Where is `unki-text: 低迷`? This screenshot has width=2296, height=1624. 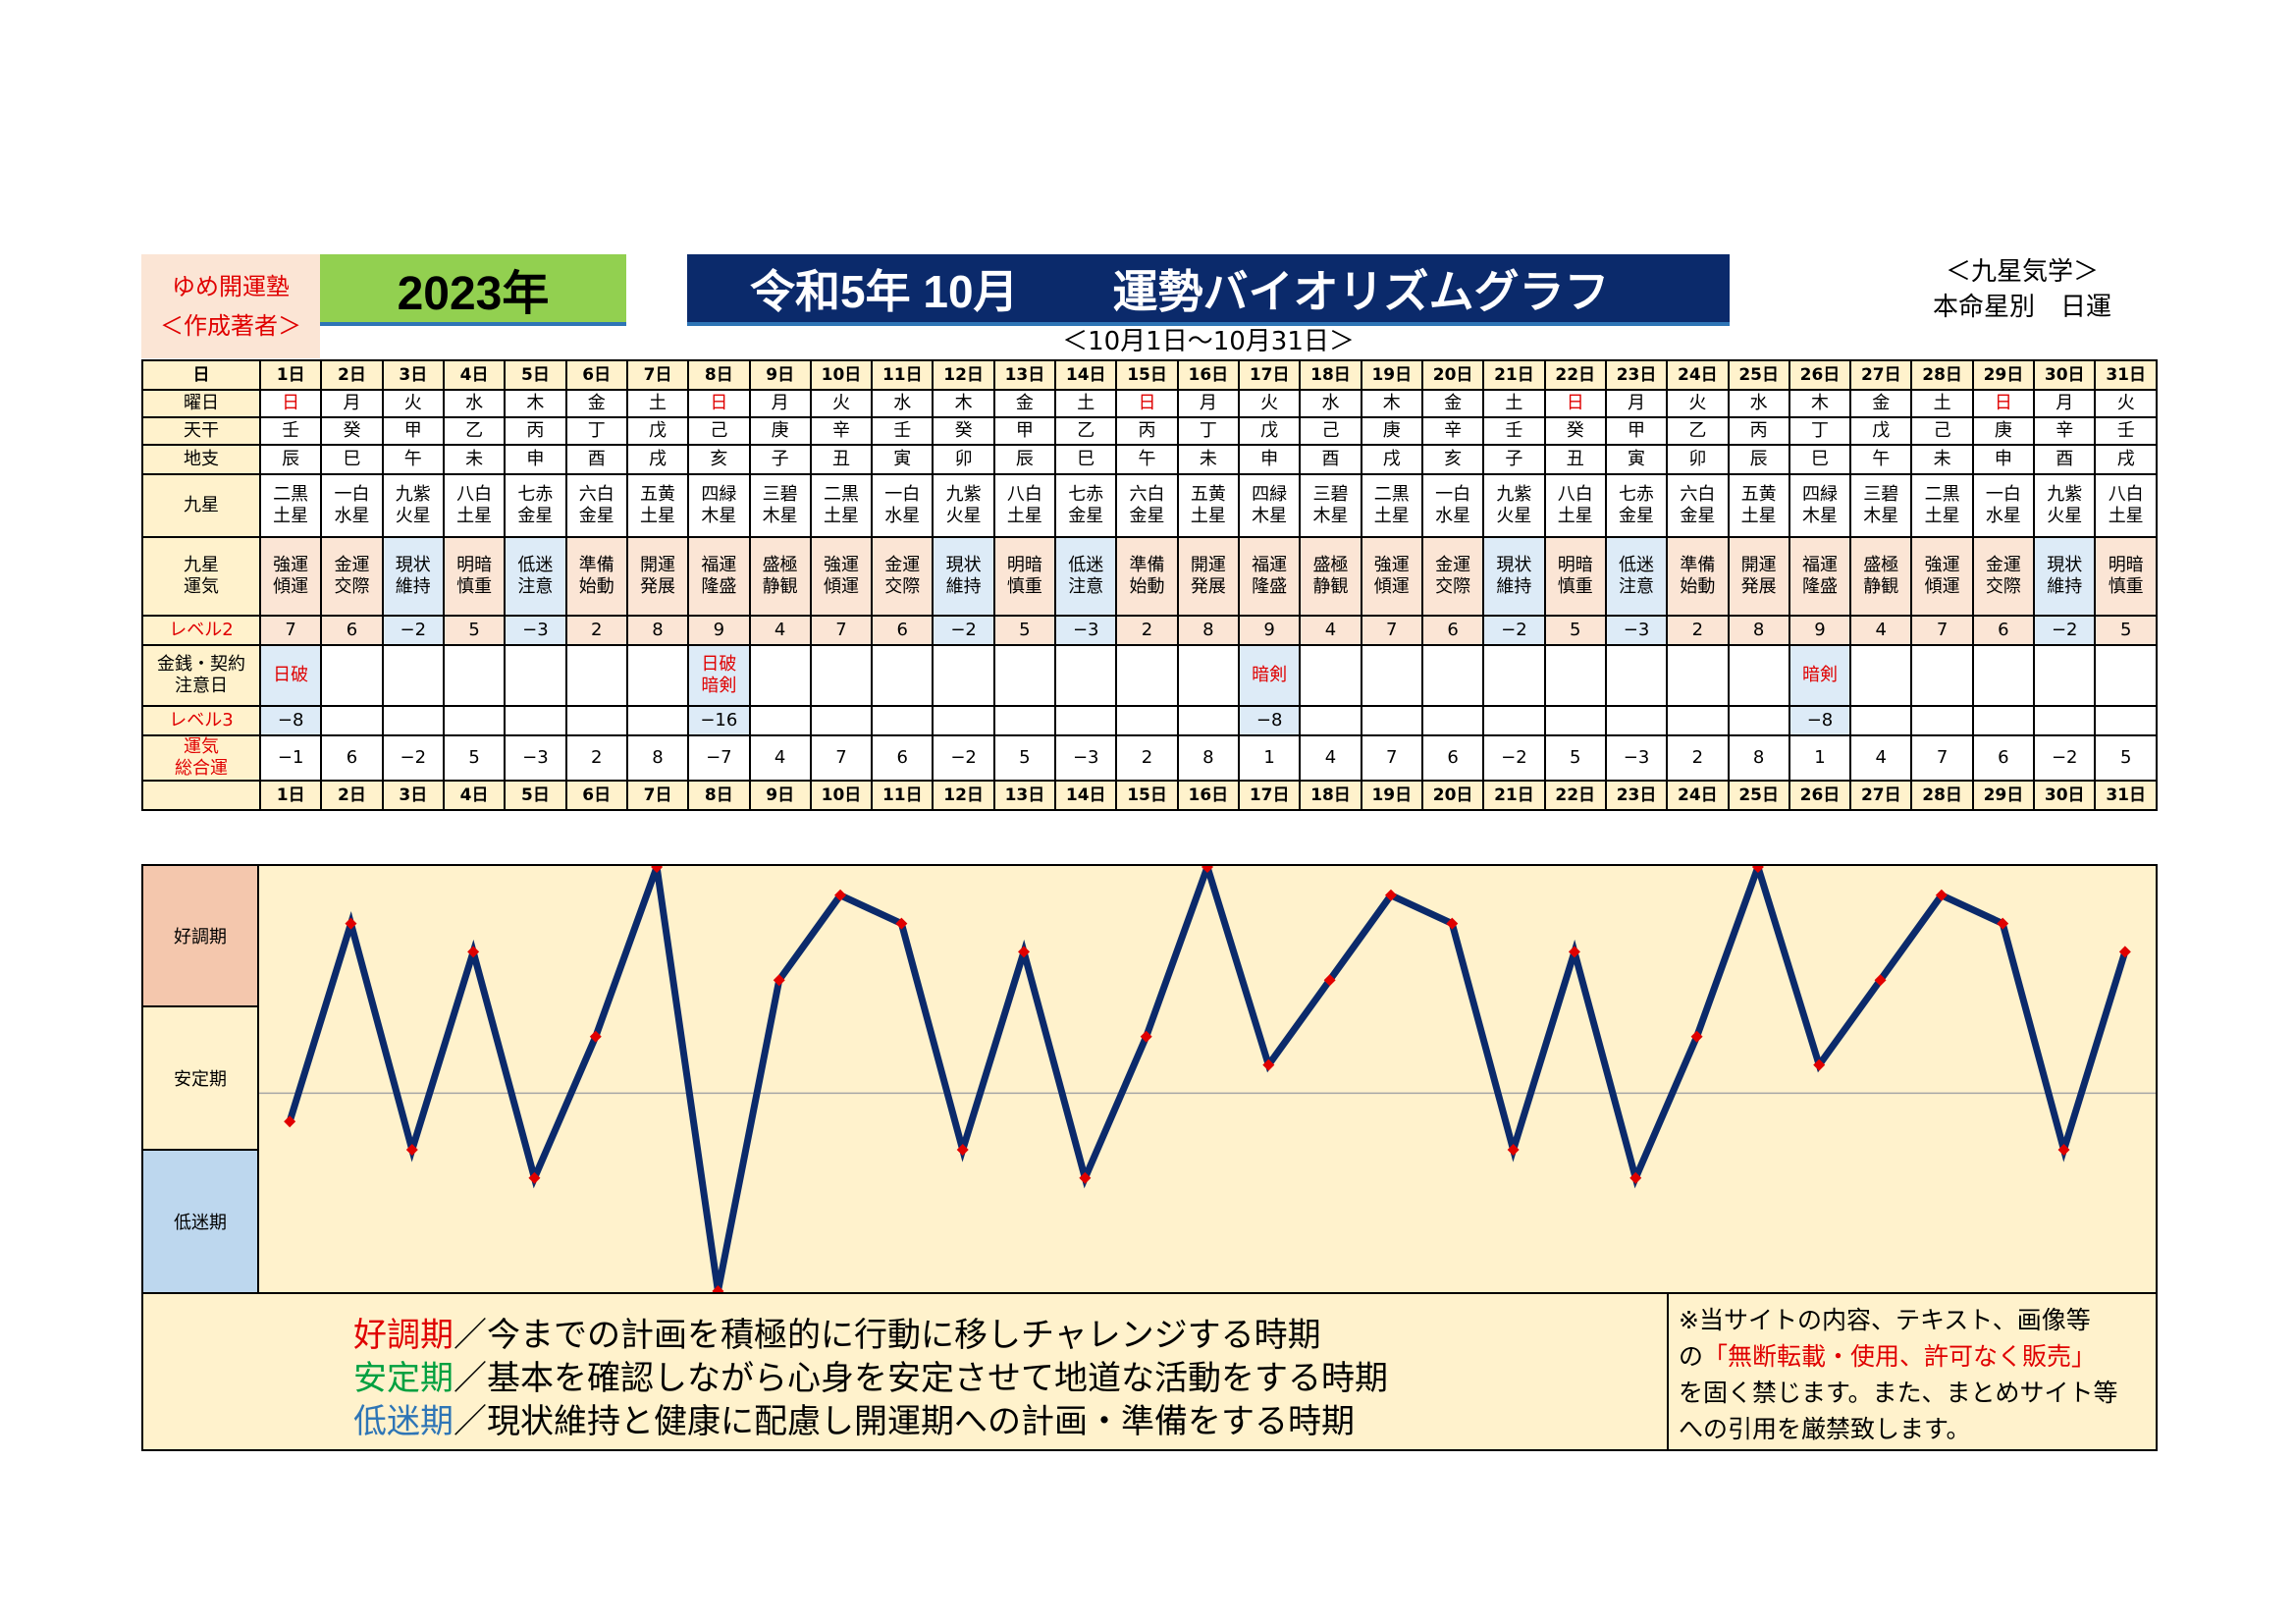
unki-text: 低迷 is located at coordinates (1086, 565).